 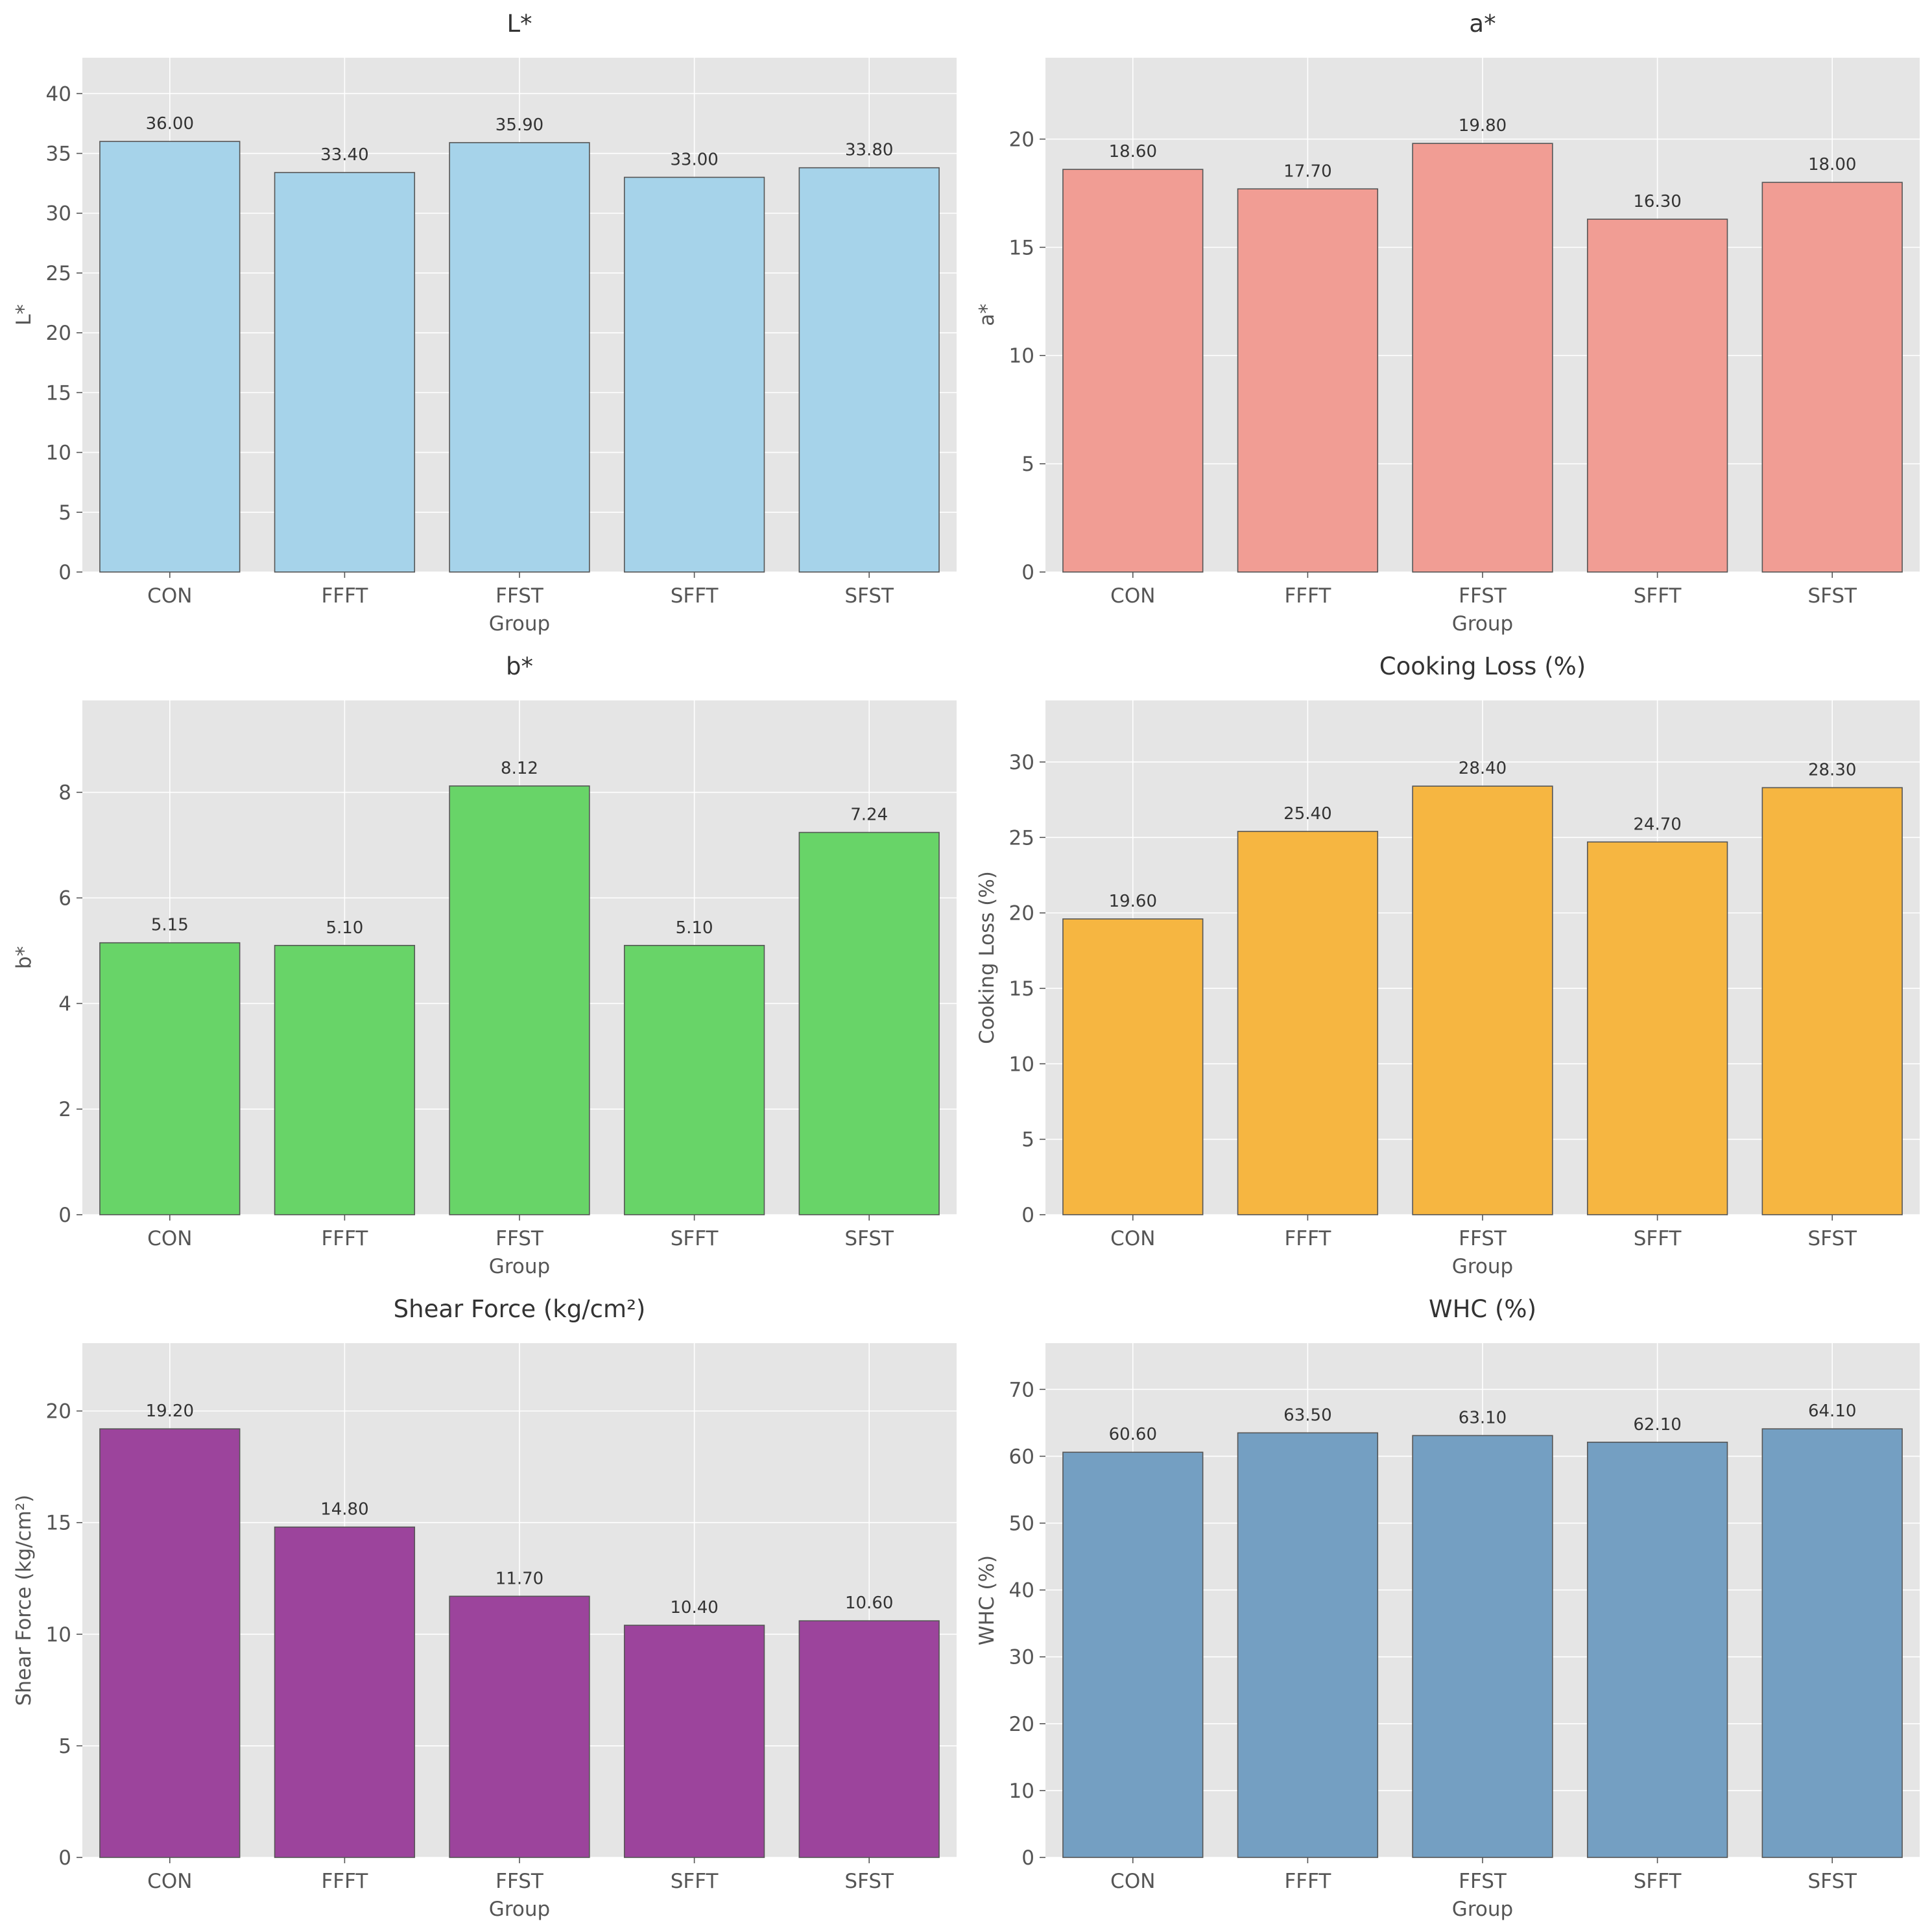 I want to click on data-label: 63.10, so click(x=1483, y=1417).